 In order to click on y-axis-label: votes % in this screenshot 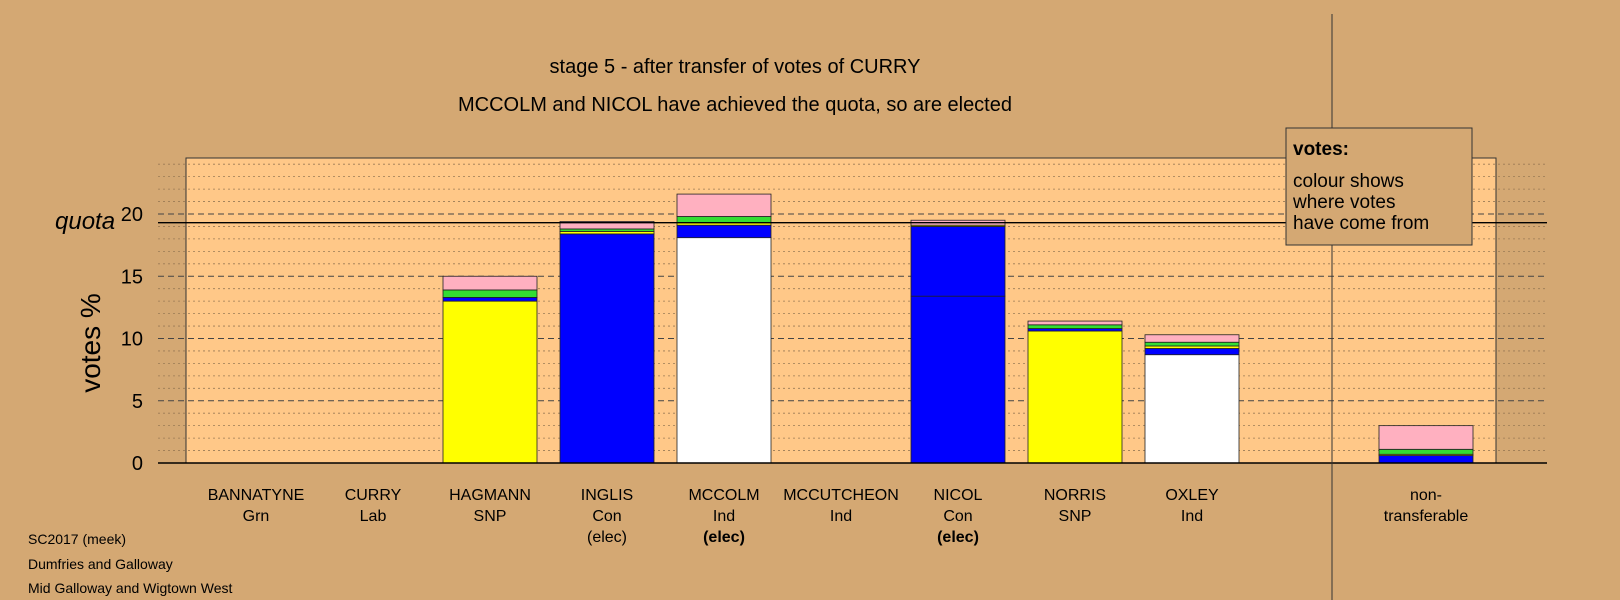, I will do `click(90, 343)`.